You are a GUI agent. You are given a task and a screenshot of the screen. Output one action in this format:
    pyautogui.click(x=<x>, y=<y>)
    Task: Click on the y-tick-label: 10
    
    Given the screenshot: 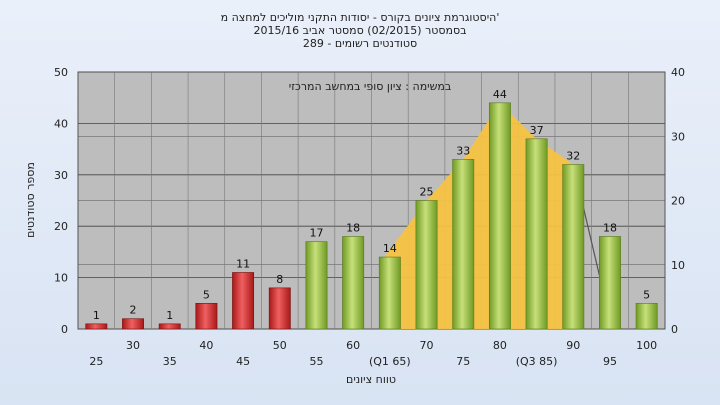 What is the action you would take?
    pyautogui.click(x=61, y=278)
    